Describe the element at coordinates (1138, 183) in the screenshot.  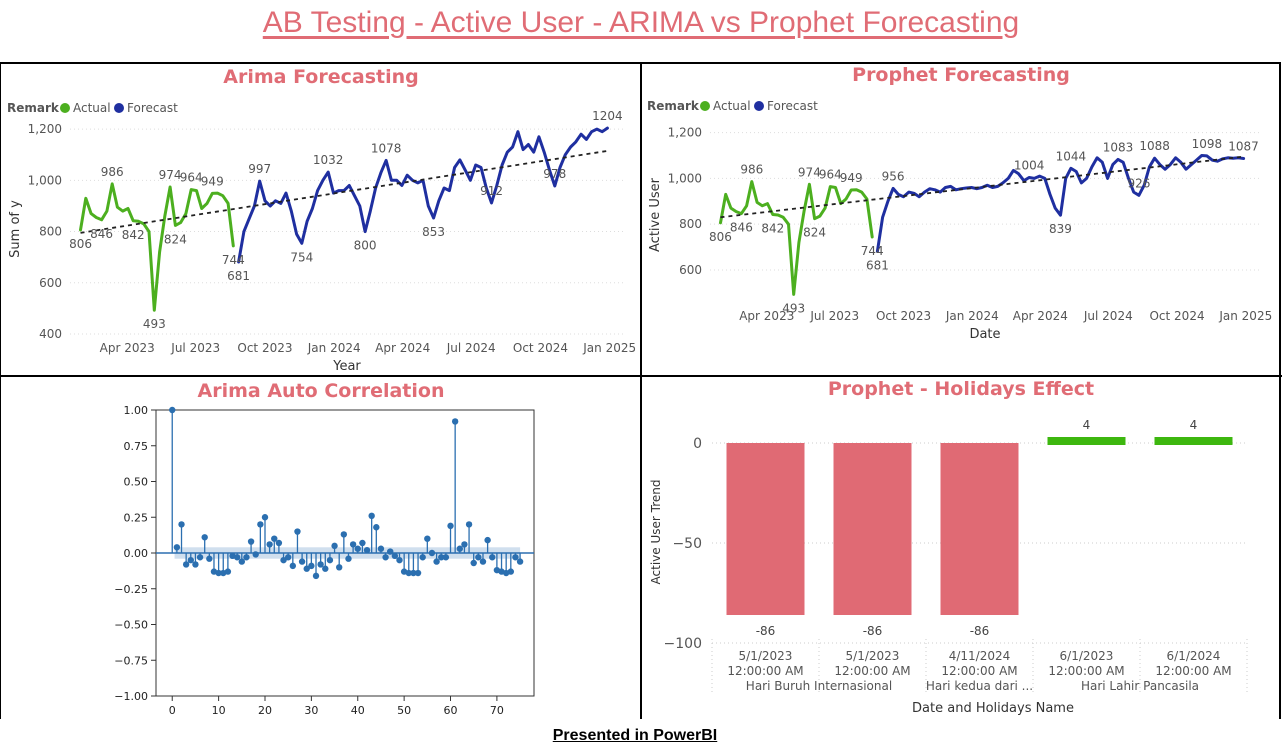
I see `data-label: 926` at that location.